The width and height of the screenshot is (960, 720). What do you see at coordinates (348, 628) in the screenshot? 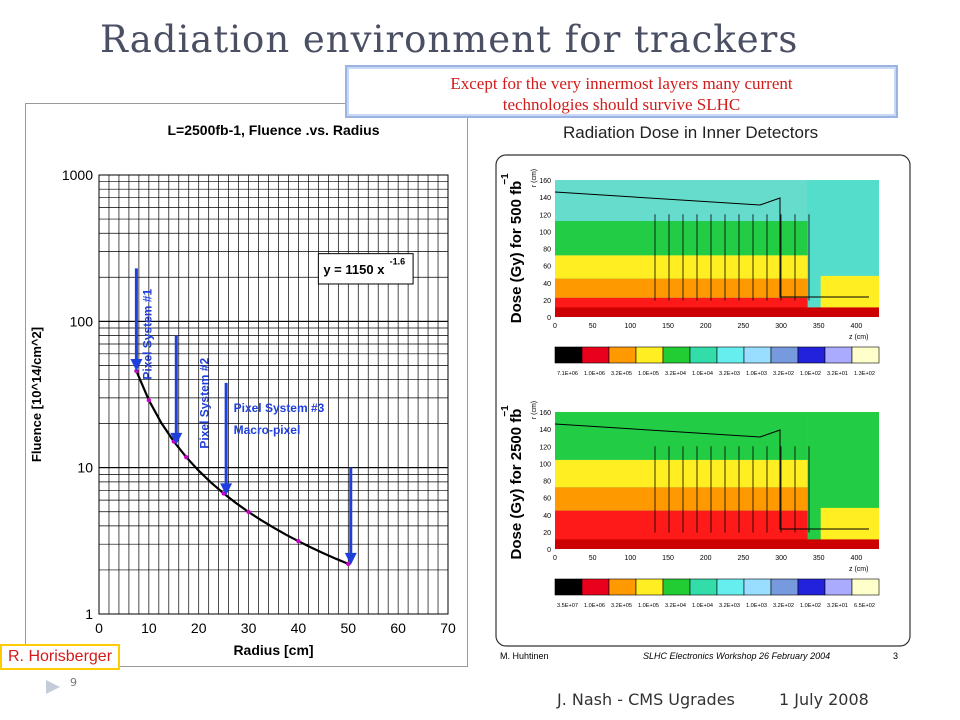
I see `x-tick-label: 50` at bounding box center [348, 628].